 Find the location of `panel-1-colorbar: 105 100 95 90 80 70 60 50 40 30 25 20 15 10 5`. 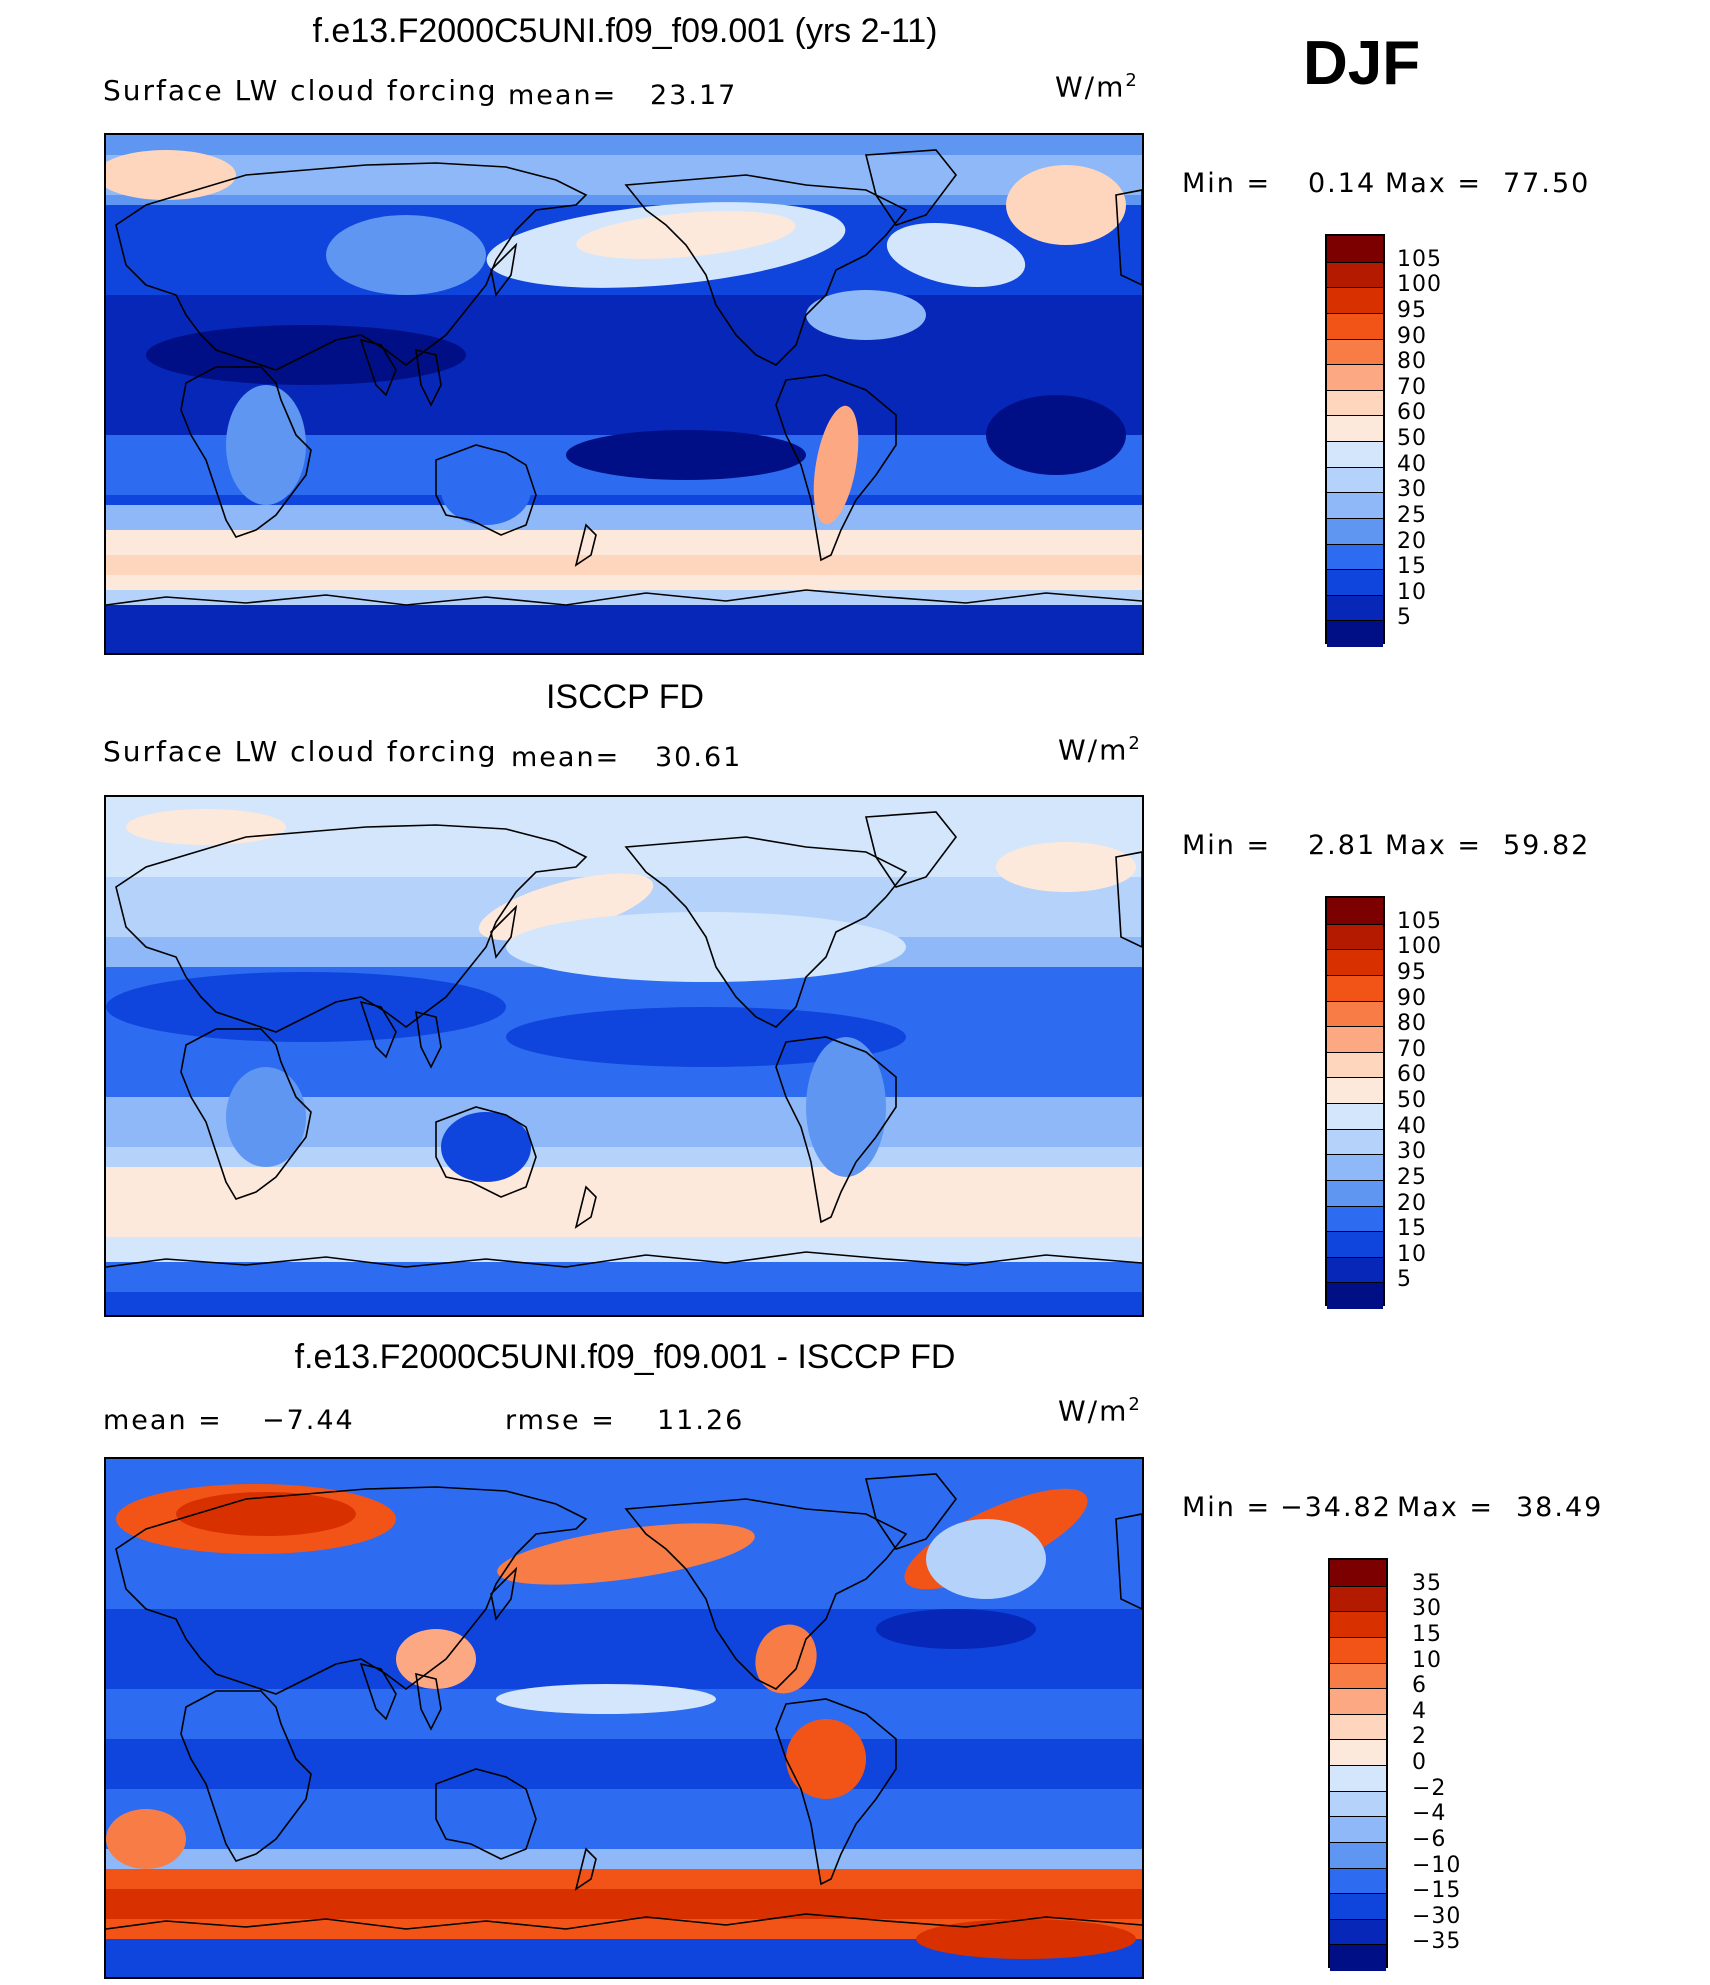

panel-1-colorbar: 105 100 95 90 80 70 60 50 40 30 25 20 15 10 5 is located at coordinates (1415, 440).